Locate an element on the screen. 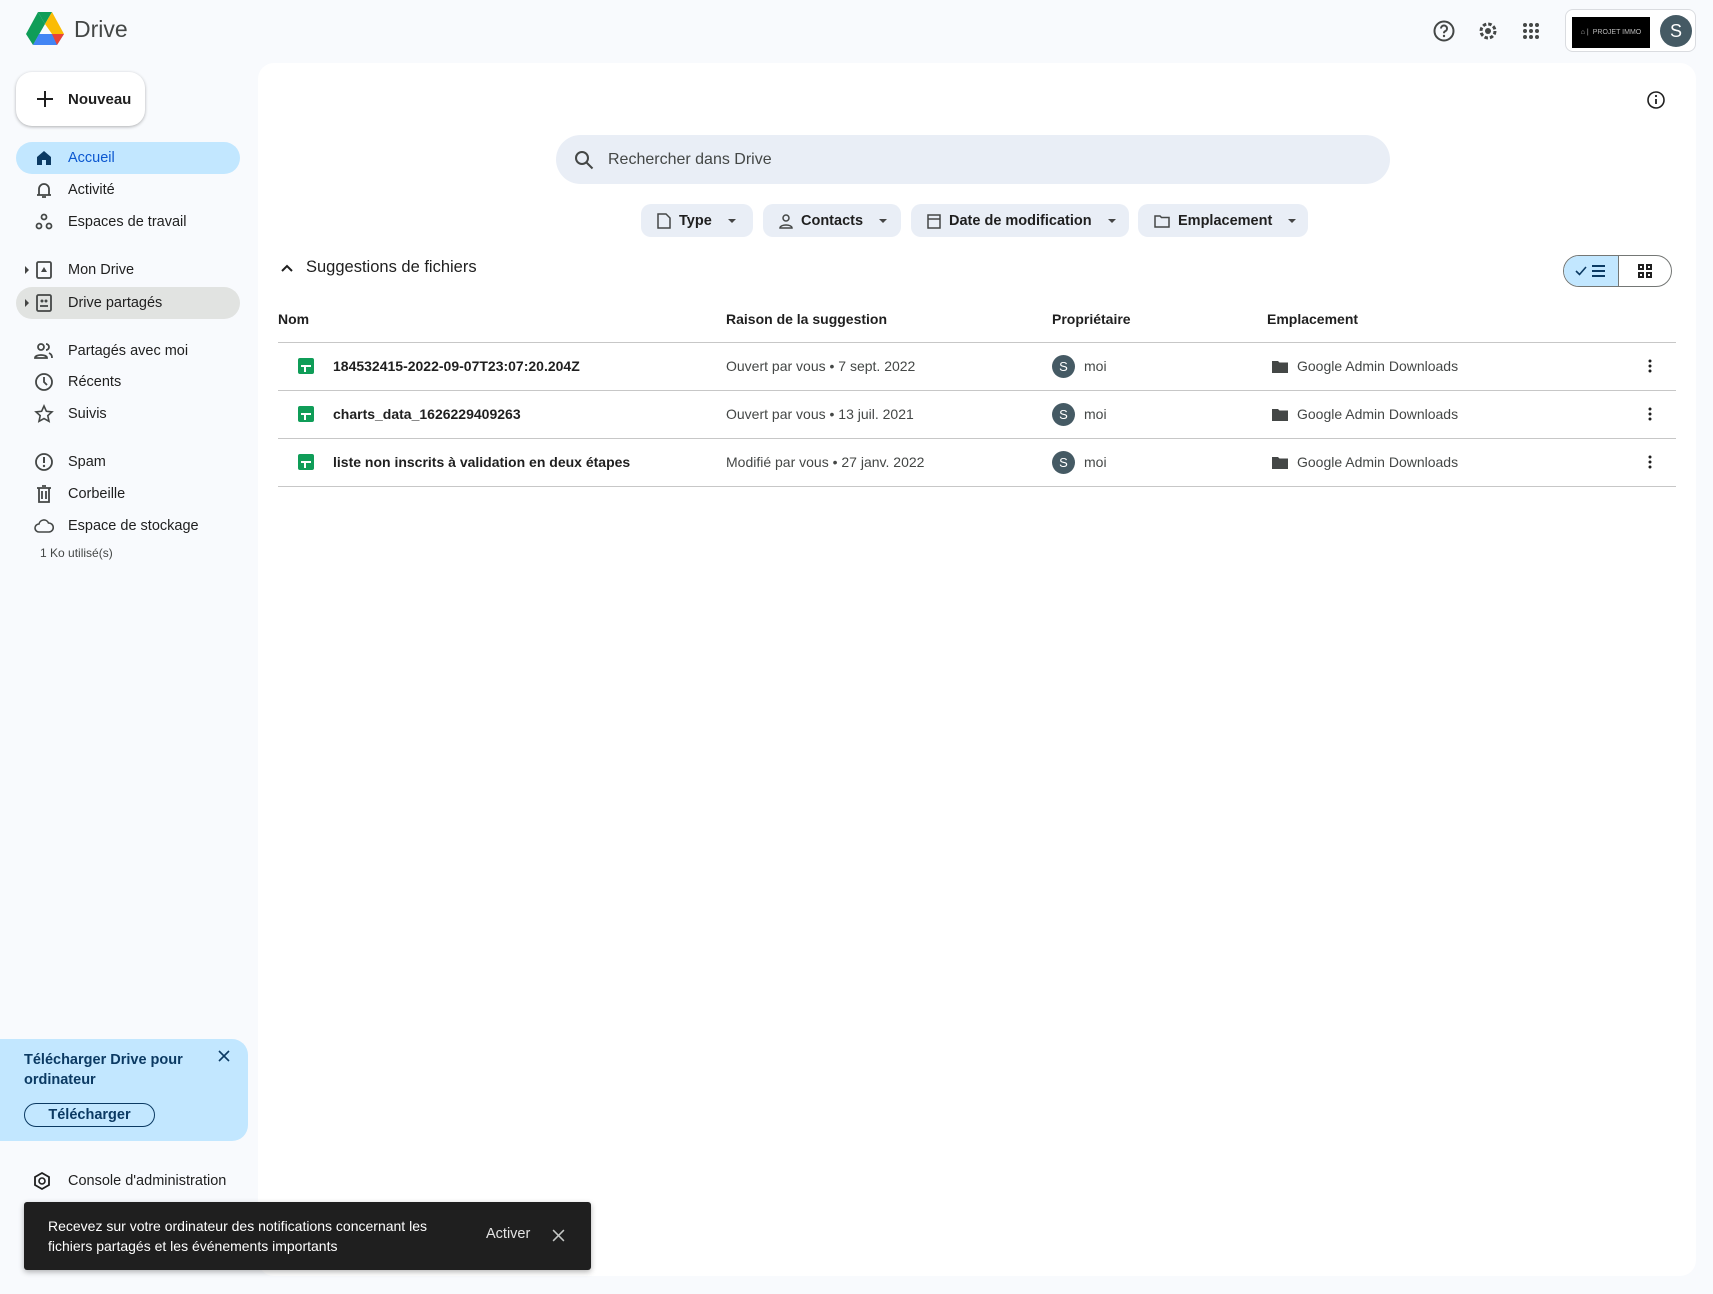 The height and width of the screenshot is (1294, 1713). file-name: 184532415-2022-09-07T23:07:20.204Z is located at coordinates (456, 366).